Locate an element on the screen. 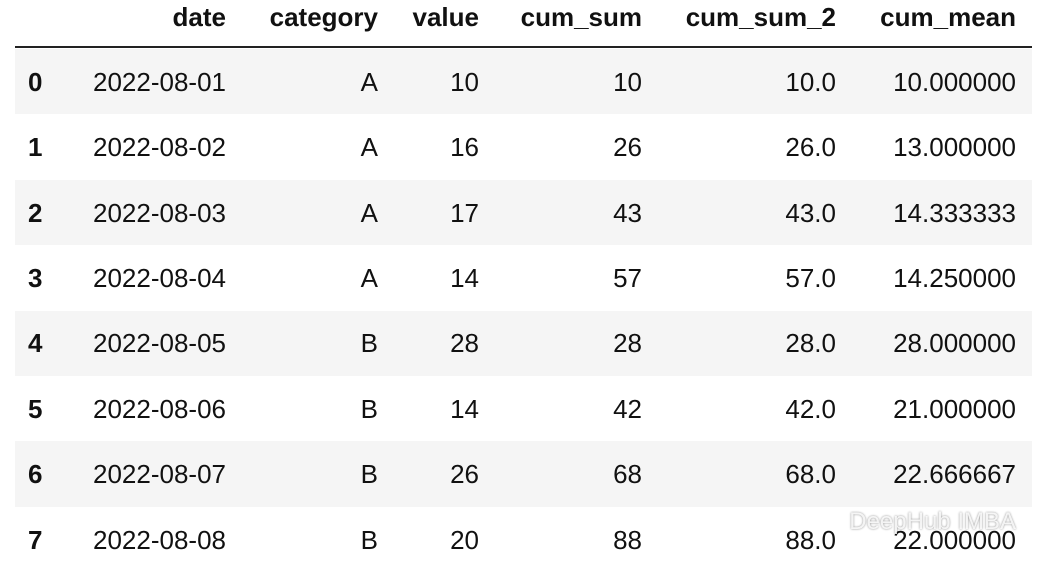 Image resolution: width=1050 pixels, height=571 pixels. watermark: DeepHub IMBA is located at coordinates (932, 521).